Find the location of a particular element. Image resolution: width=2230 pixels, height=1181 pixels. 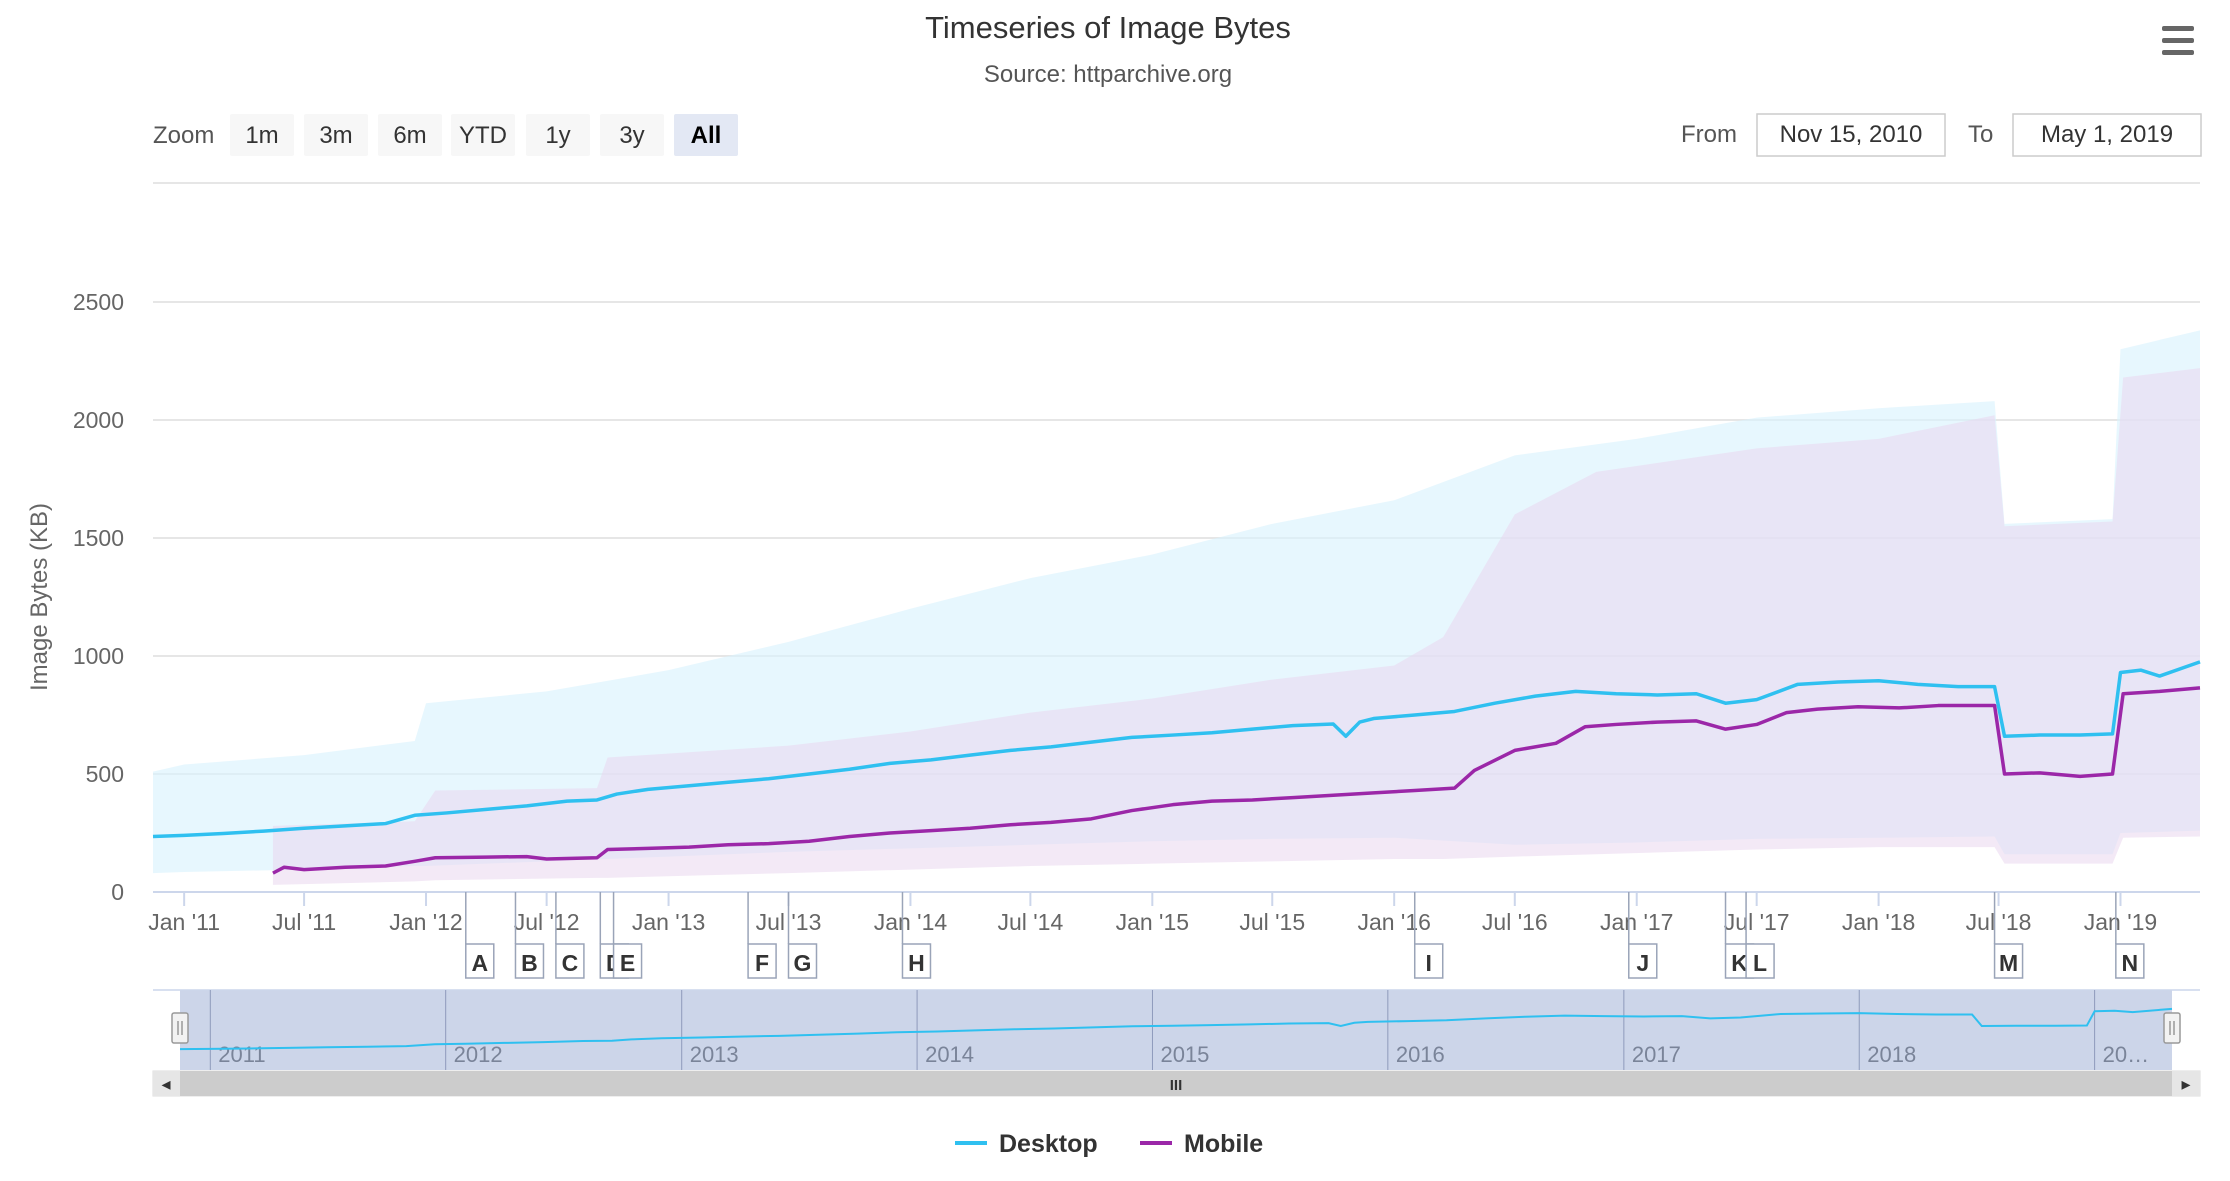

to-date-box is located at coordinates (2107, 135).